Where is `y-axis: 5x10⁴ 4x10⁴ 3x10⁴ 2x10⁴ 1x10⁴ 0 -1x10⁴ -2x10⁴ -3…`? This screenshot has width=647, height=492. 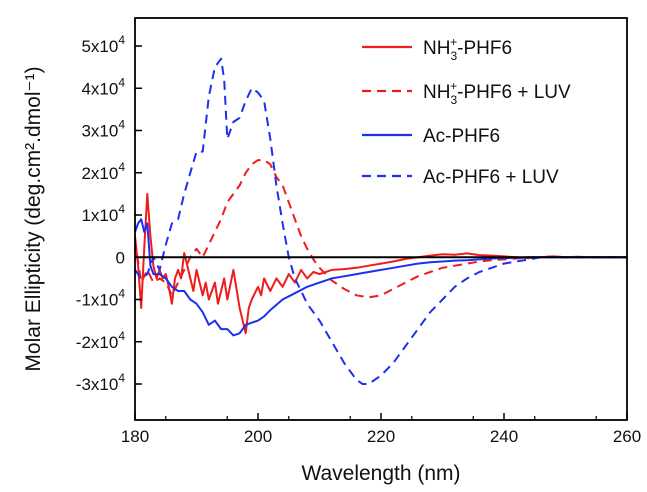 y-axis: 5x10⁴ 4x10⁴ 3x10⁴ 2x10⁴ 1x10⁴ 0 -1x10⁴ -2x10⁴ -3… is located at coordinates (109, 213).